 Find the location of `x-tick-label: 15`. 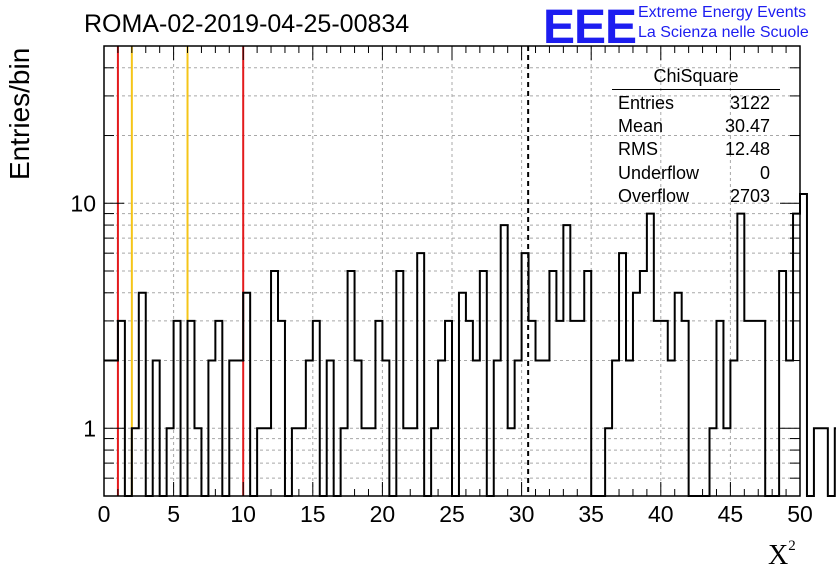

x-tick-label: 15 is located at coordinates (313, 514).